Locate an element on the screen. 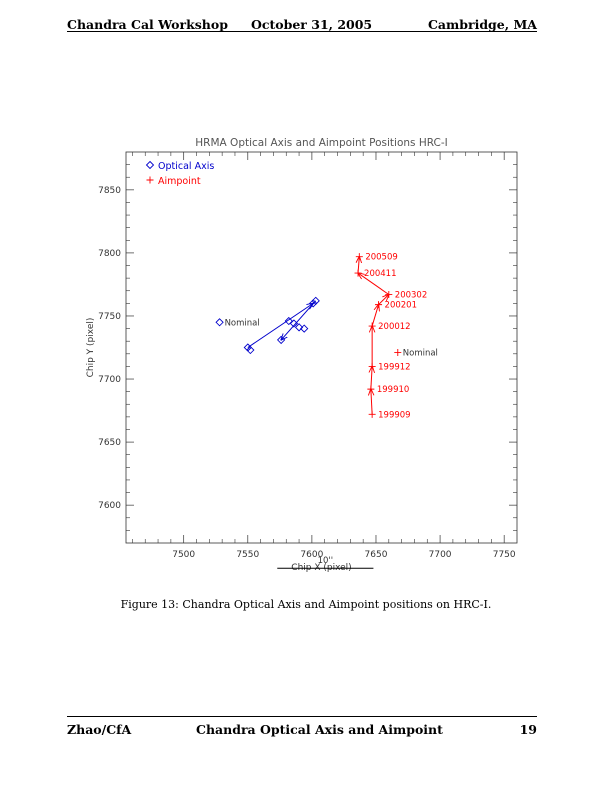 The width and height of the screenshot is (612, 792). aimpoint-date-label: 200509 is located at coordinates (381, 258).